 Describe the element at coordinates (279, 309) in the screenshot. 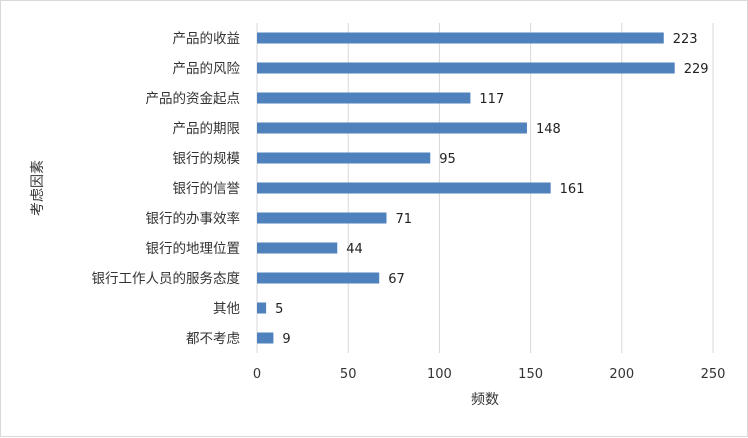

I see `data-label: 5` at that location.